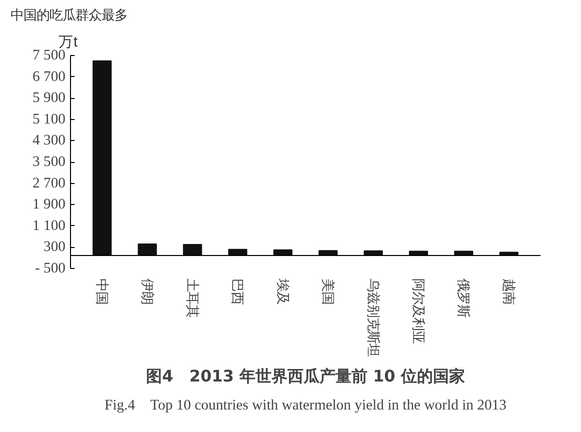 The height and width of the screenshot is (432, 581). I want to click on chart-title: 中国的吃瓜群众最多, so click(69, 15).